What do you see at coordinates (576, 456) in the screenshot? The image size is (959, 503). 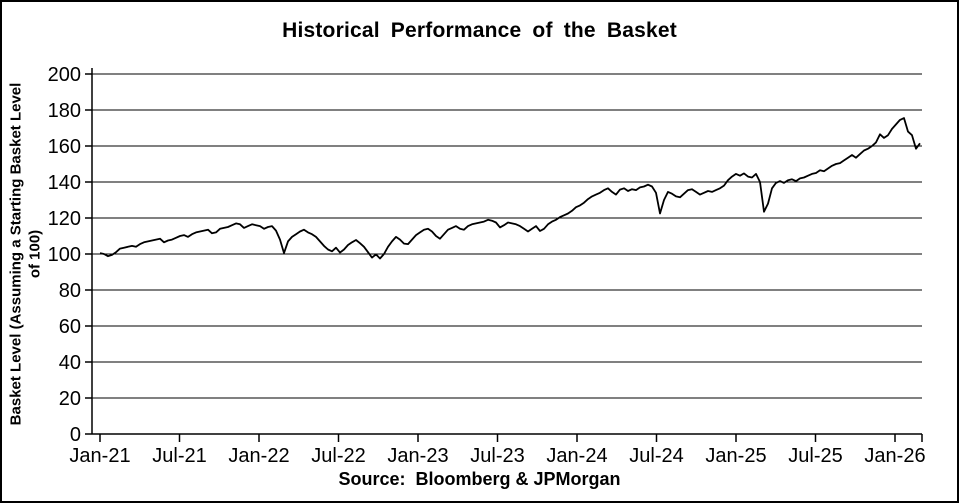 I see `x-tick-label: Jan-24` at bounding box center [576, 456].